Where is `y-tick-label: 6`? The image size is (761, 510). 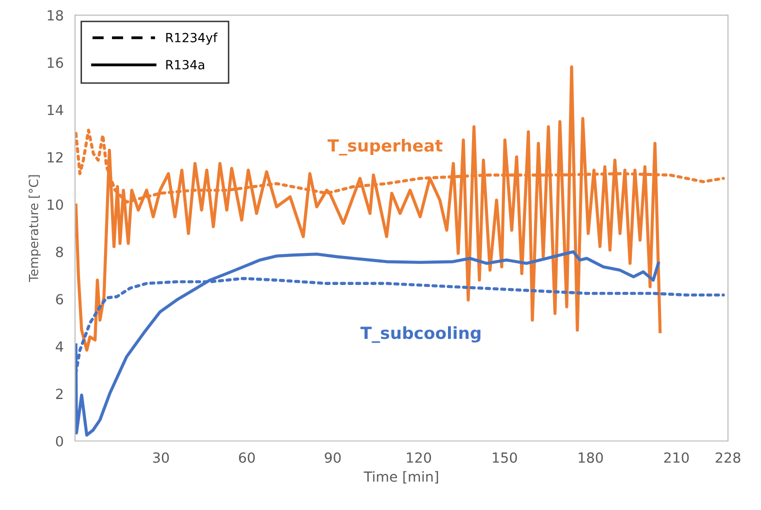
y-tick-label: 6 is located at coordinates (60, 299).